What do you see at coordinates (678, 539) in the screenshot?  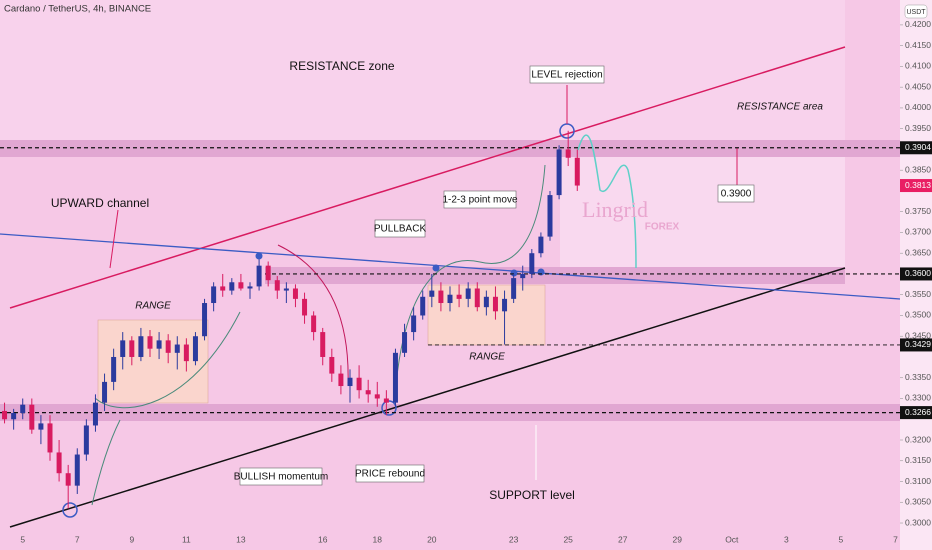 I see `x-tick-label: 29` at bounding box center [678, 539].